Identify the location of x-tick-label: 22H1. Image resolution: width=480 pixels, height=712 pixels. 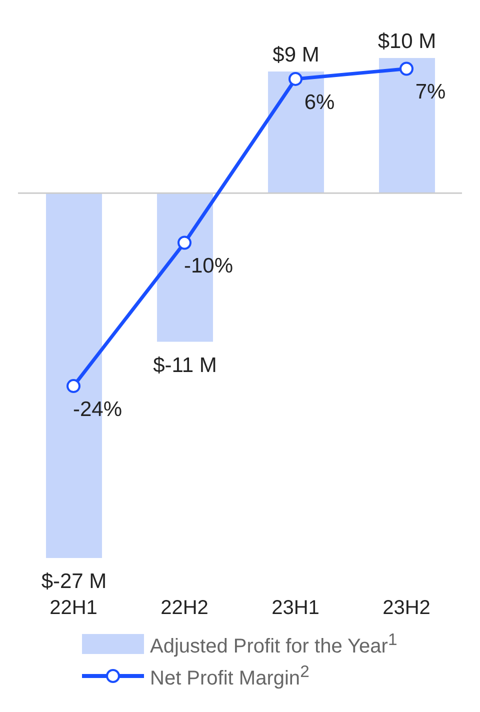
(74, 608).